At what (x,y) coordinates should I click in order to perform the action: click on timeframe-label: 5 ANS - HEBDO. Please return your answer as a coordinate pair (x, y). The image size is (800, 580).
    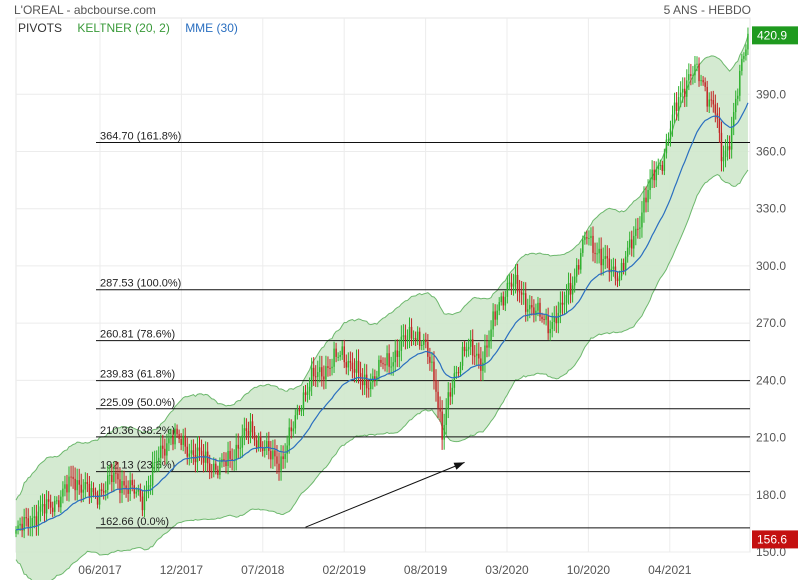
    Looking at the image, I should click on (707, 10).